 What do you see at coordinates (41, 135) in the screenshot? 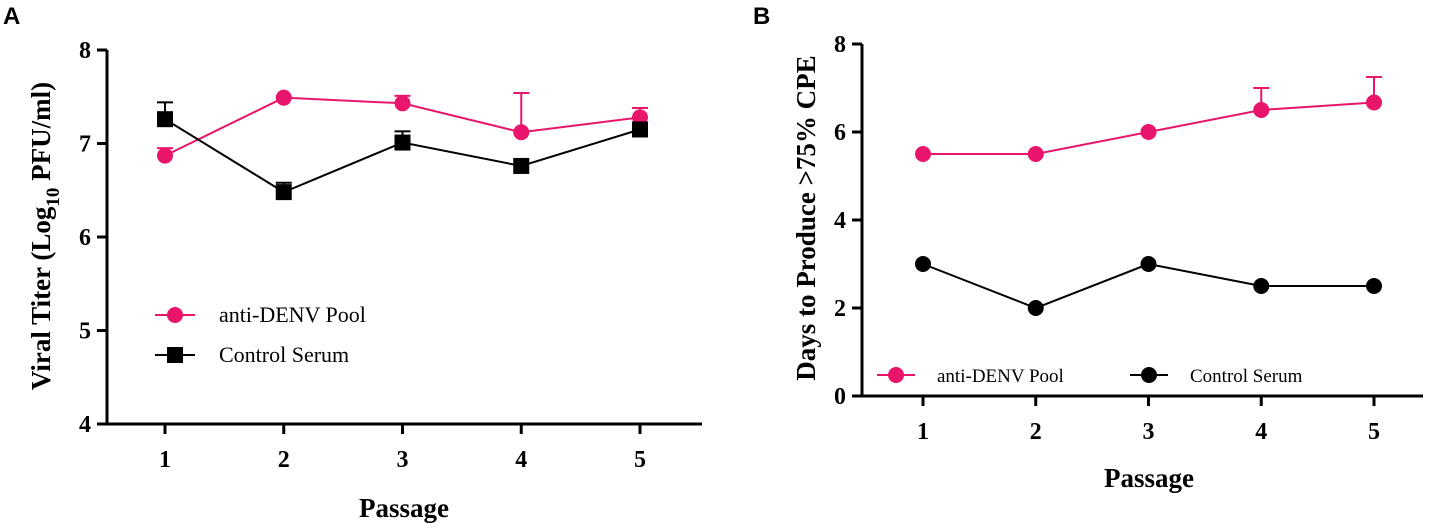
I see `y-axis-title-part: PFU/ml)` at bounding box center [41, 135].